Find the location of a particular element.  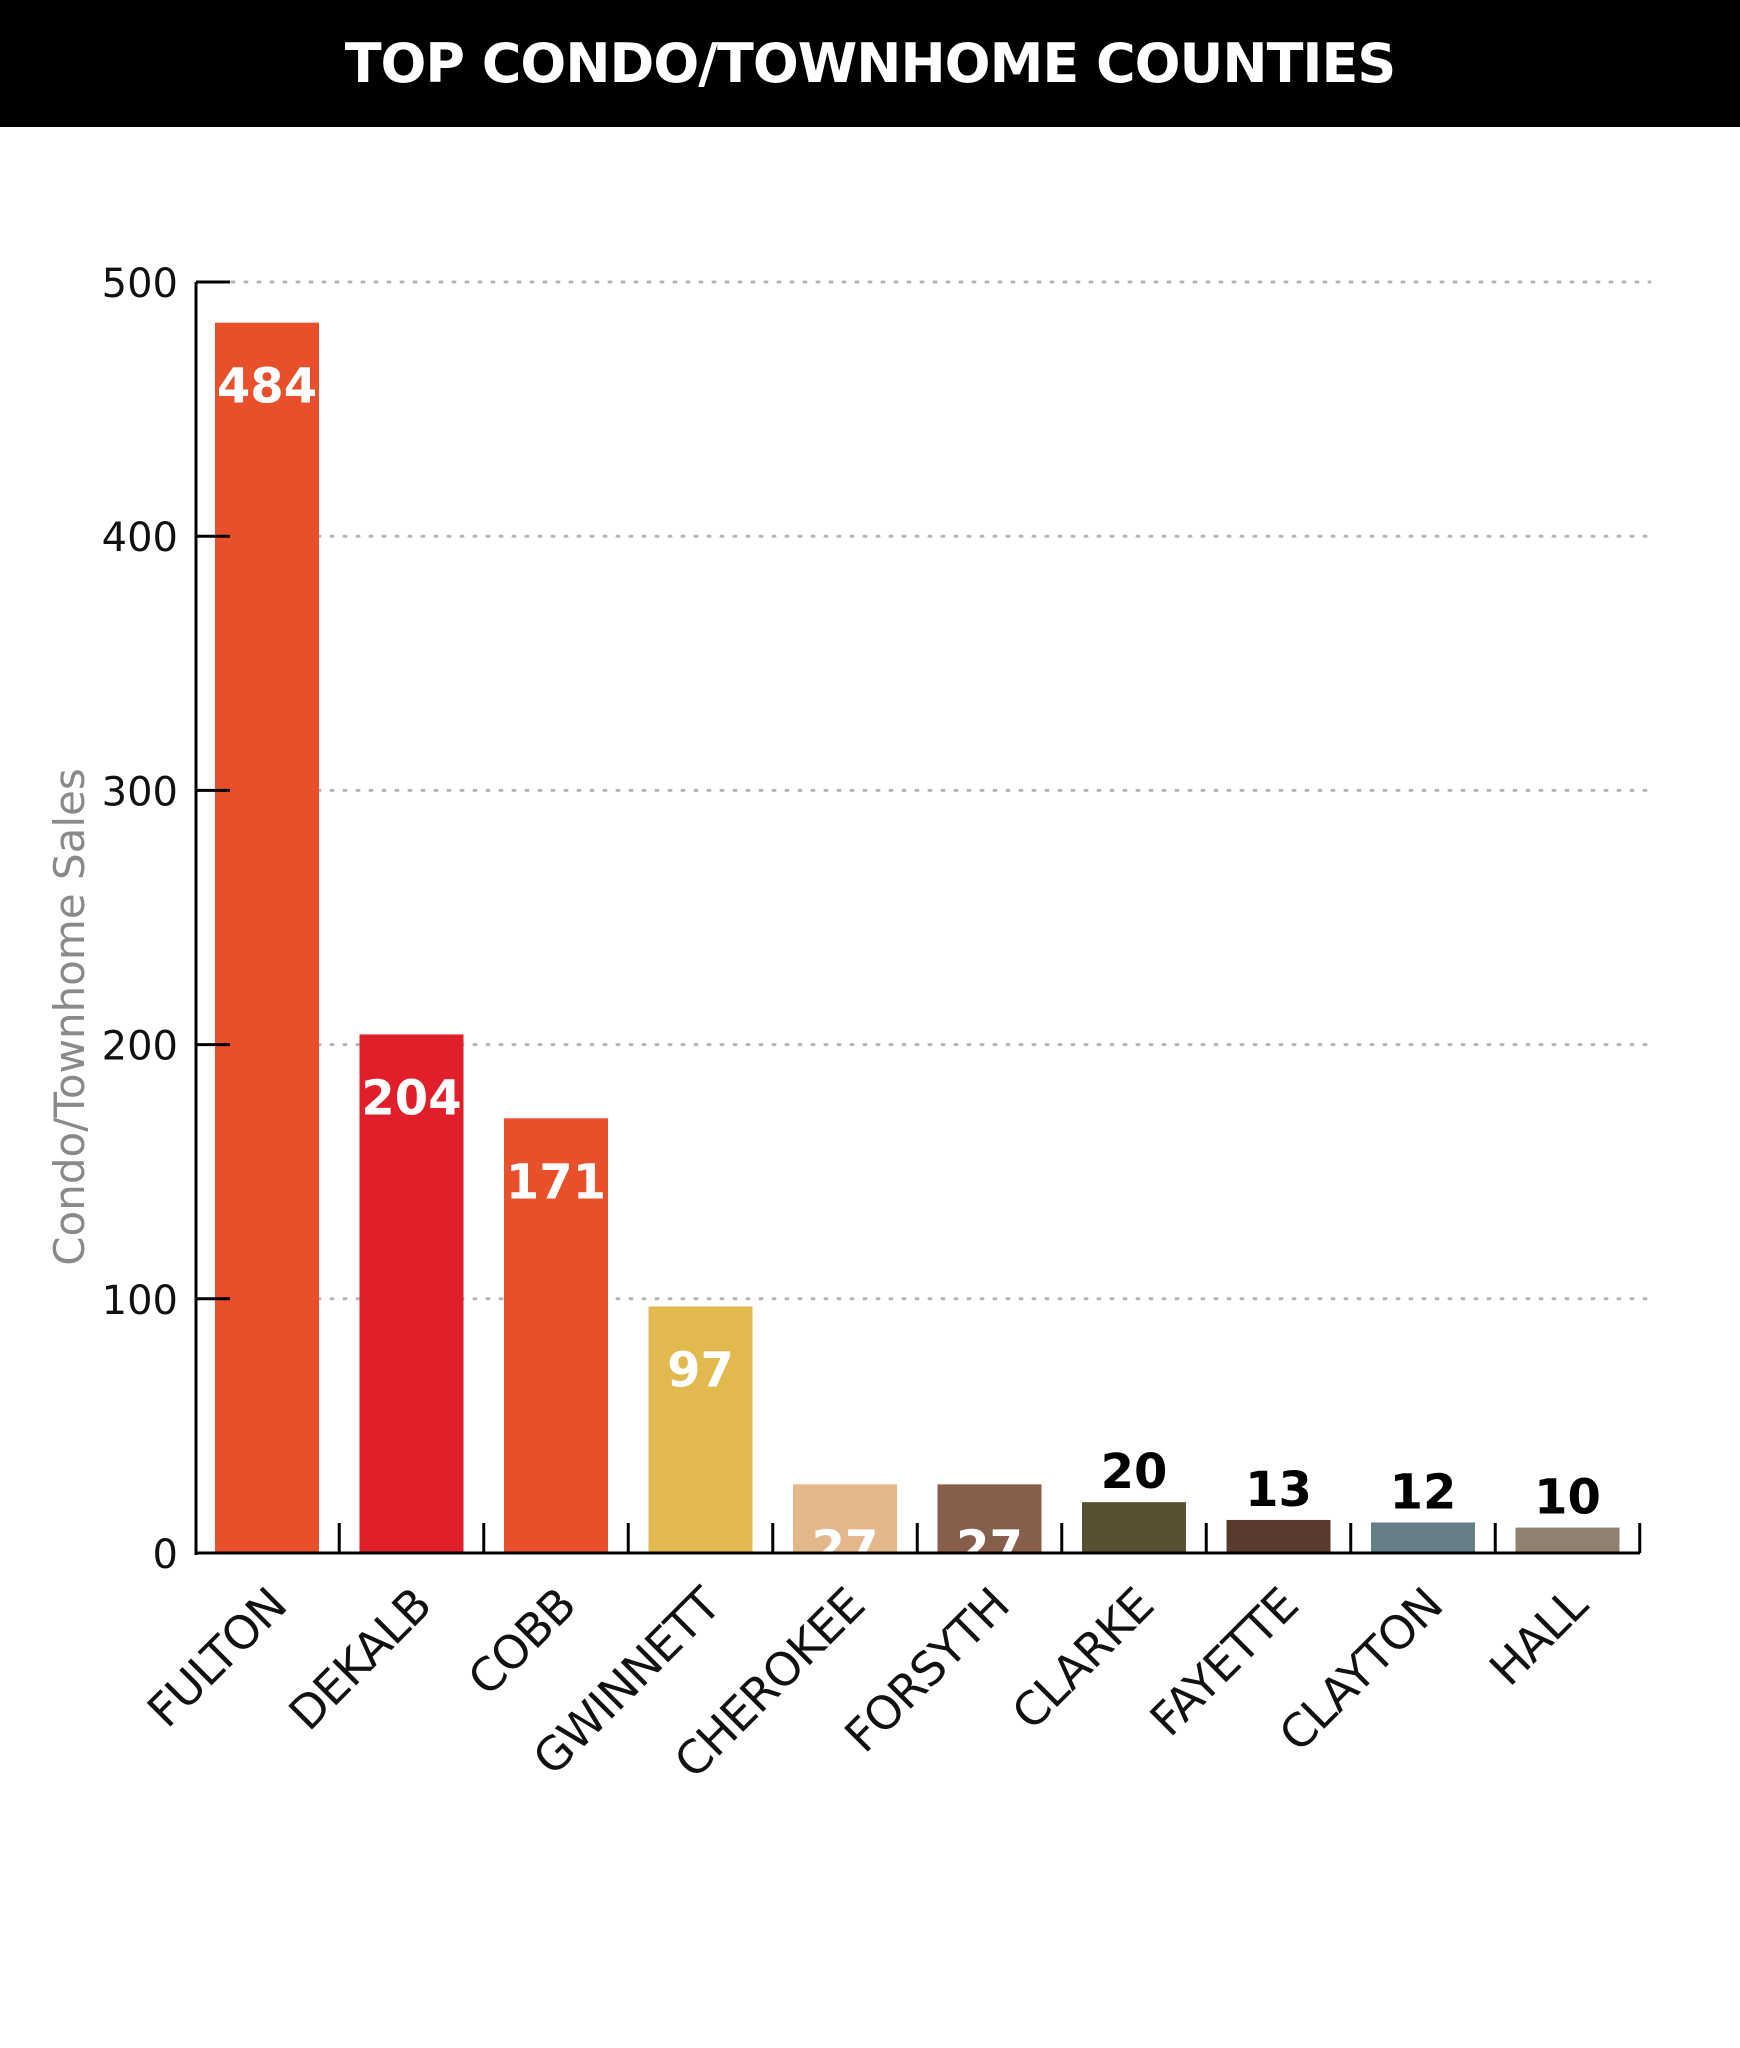

bar-clayton is located at coordinates (1423, 1537).